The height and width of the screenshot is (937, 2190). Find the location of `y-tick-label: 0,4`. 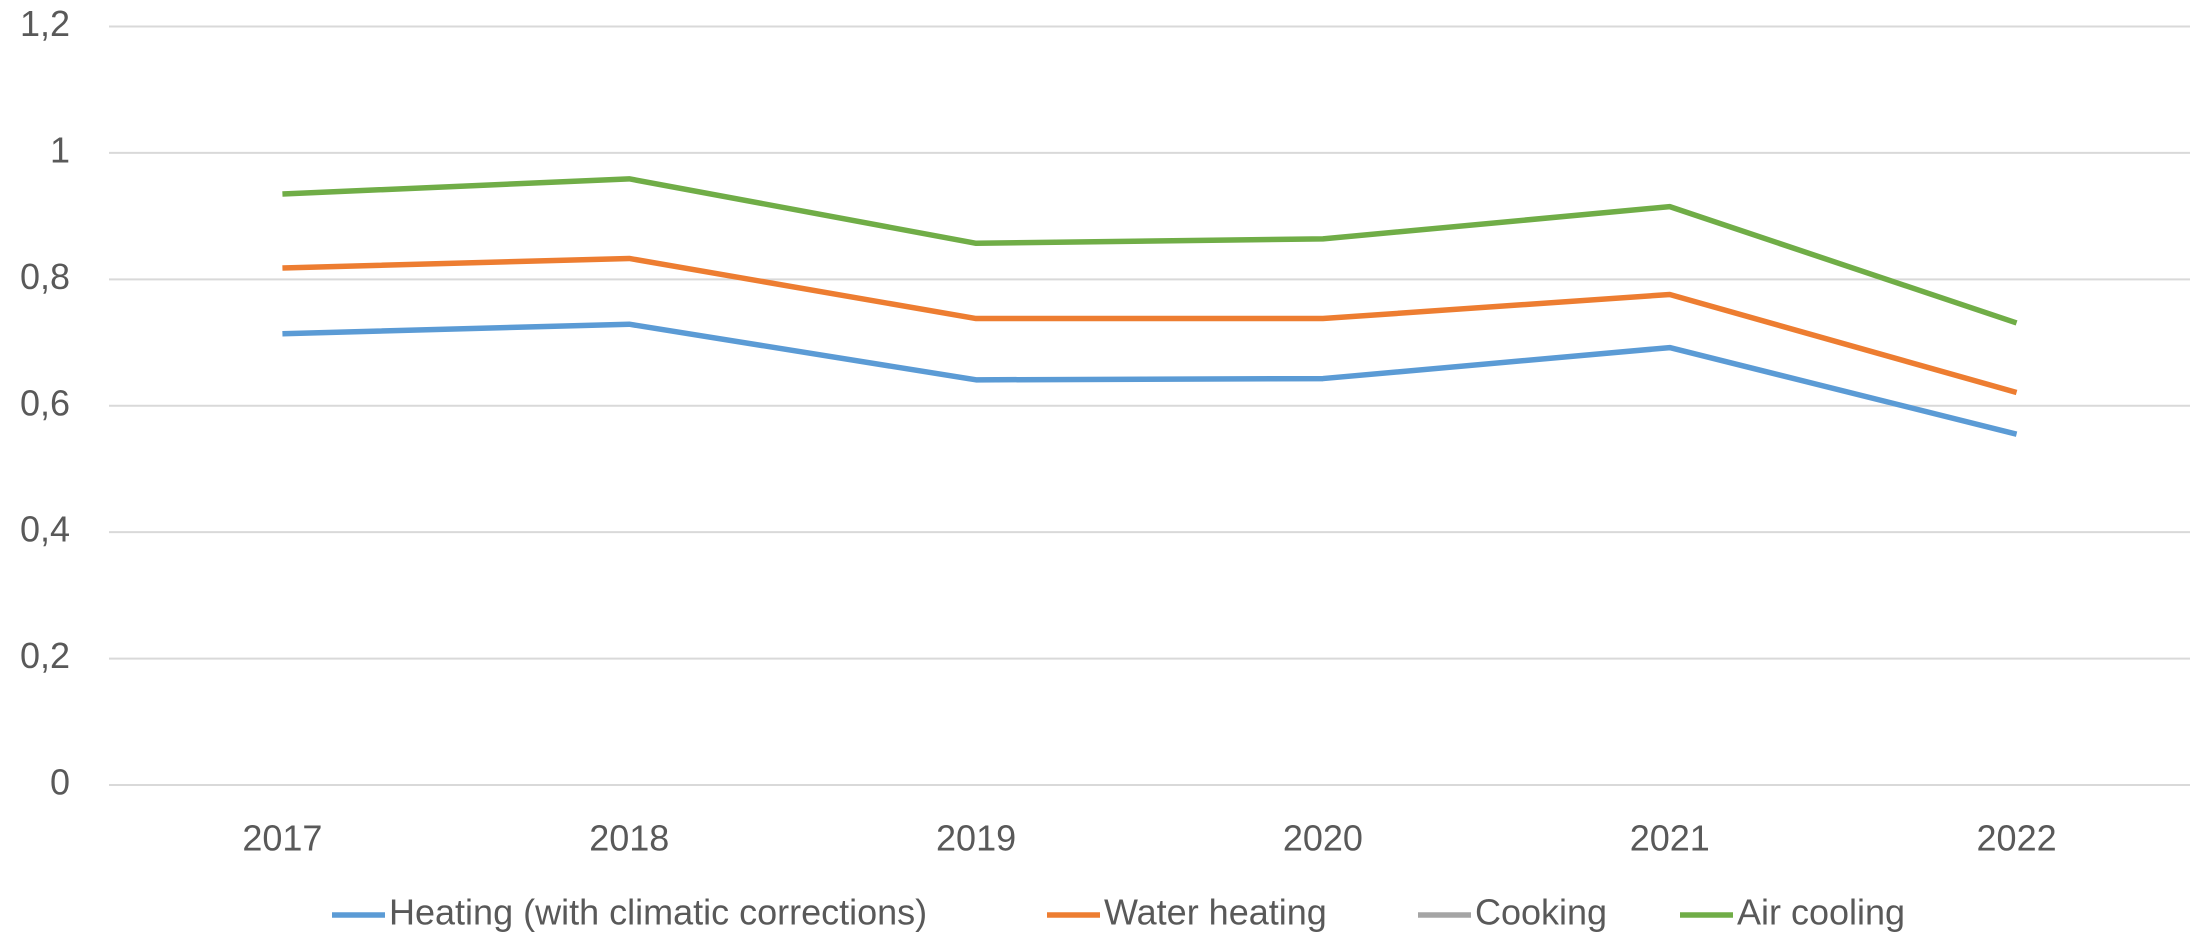

y-tick-label: 0,4 is located at coordinates (45, 529).